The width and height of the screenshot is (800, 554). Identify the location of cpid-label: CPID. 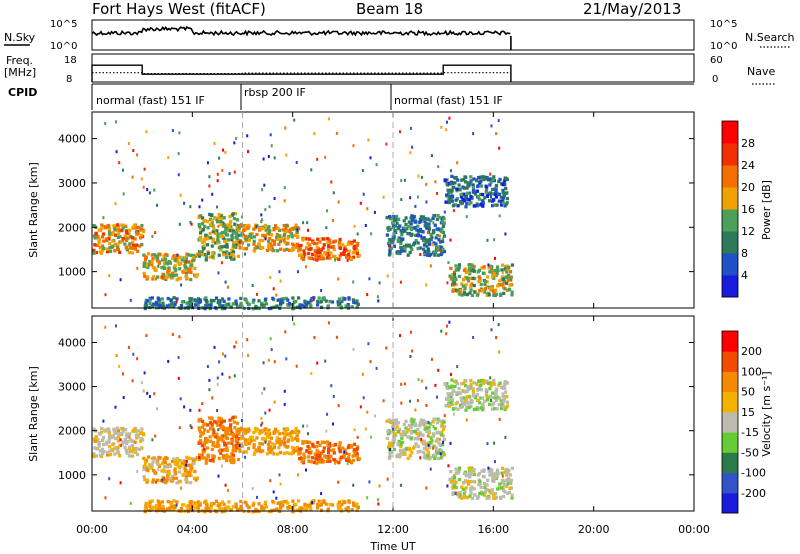
(22, 92).